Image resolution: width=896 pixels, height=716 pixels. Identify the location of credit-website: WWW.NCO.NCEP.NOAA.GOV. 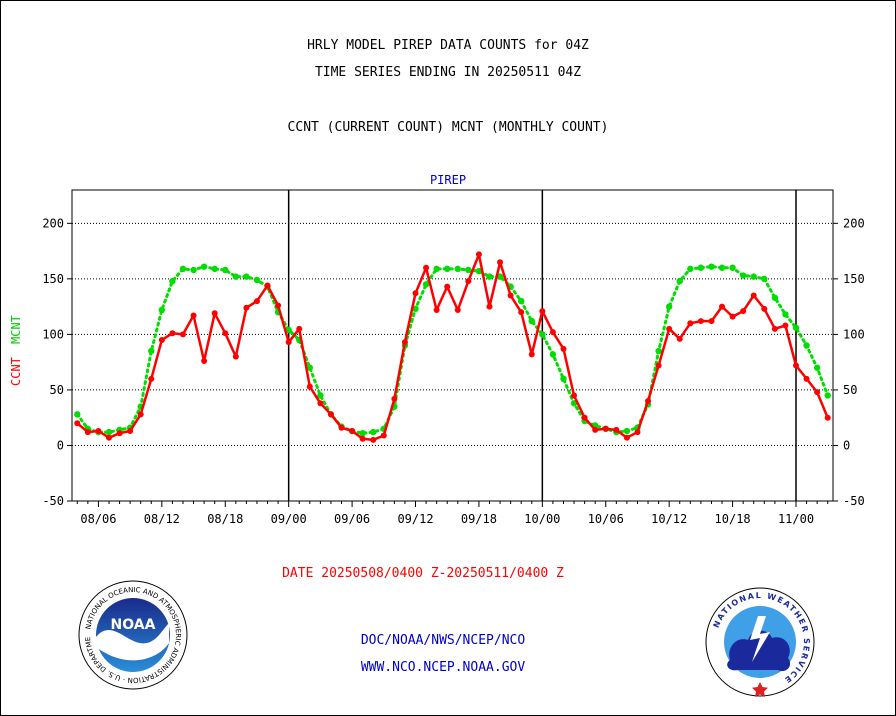
(443, 667).